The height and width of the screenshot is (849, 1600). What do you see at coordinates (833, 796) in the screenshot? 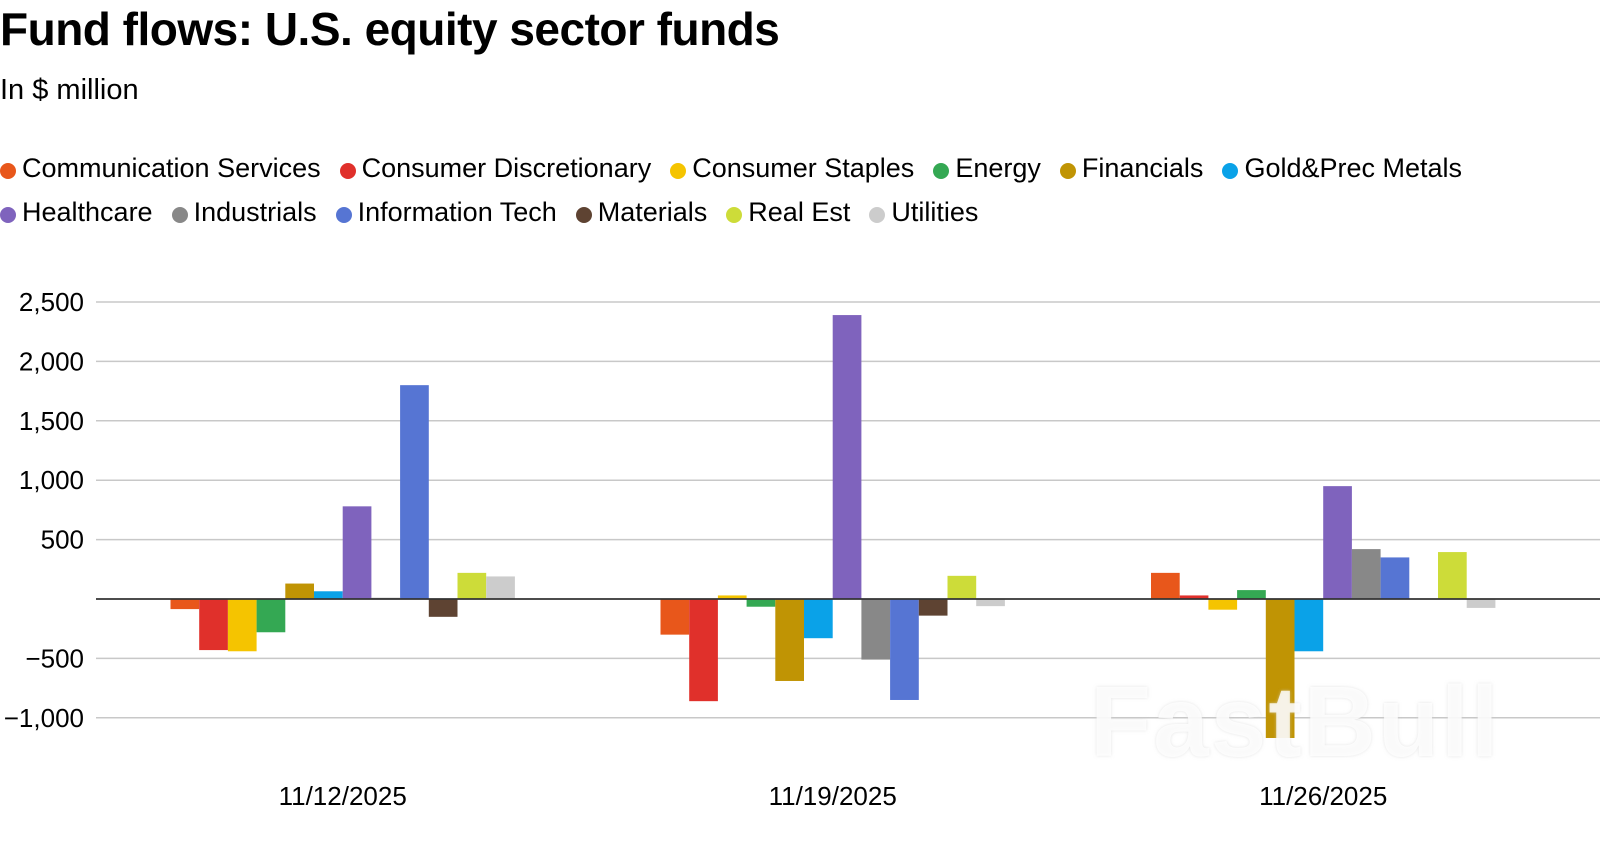
I see `x-tick-label: 11/19/2025` at bounding box center [833, 796].